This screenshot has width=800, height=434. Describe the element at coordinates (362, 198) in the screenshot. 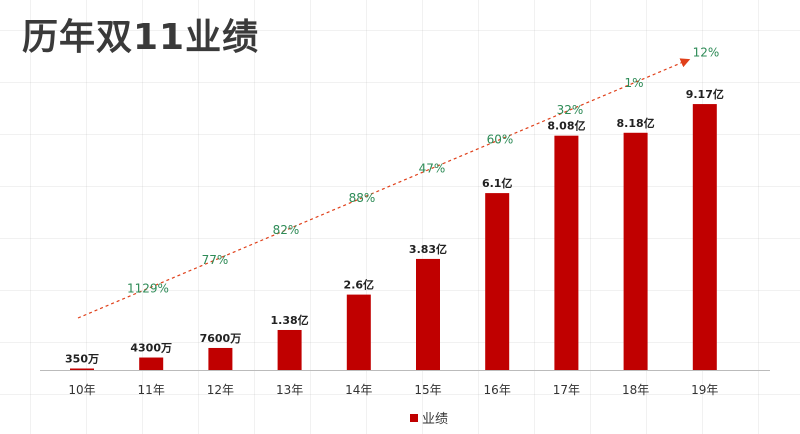

I see `growth-rate-label: 88%` at that location.